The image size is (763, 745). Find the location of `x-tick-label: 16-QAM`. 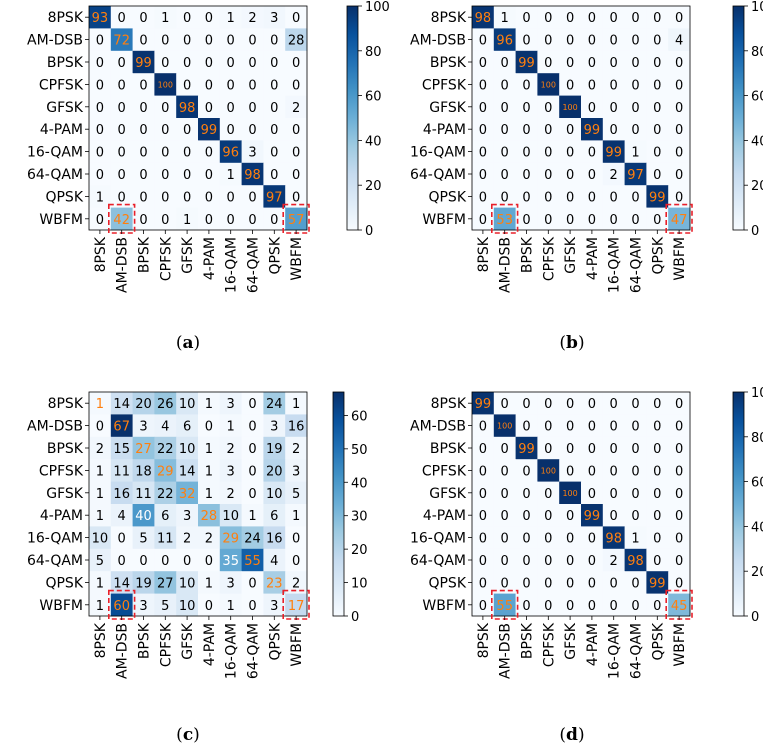

x-tick-label: 16-QAM is located at coordinates (232, 651).